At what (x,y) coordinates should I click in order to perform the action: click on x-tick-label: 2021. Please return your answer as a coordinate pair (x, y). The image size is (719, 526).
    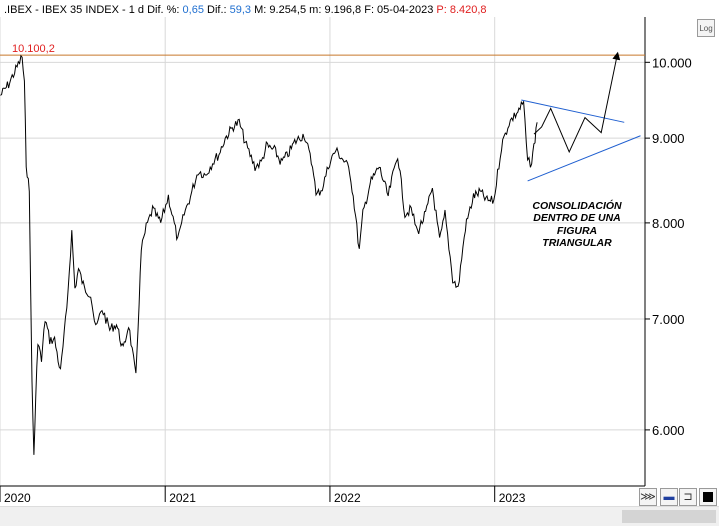
    Looking at the image, I should click on (182, 498).